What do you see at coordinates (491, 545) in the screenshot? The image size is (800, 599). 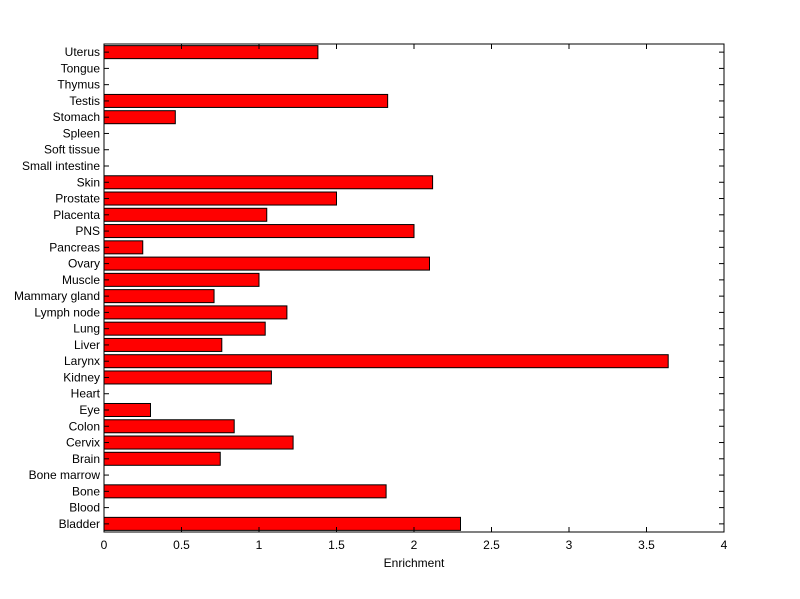 I see `x-tick-label: 2.5` at bounding box center [491, 545].